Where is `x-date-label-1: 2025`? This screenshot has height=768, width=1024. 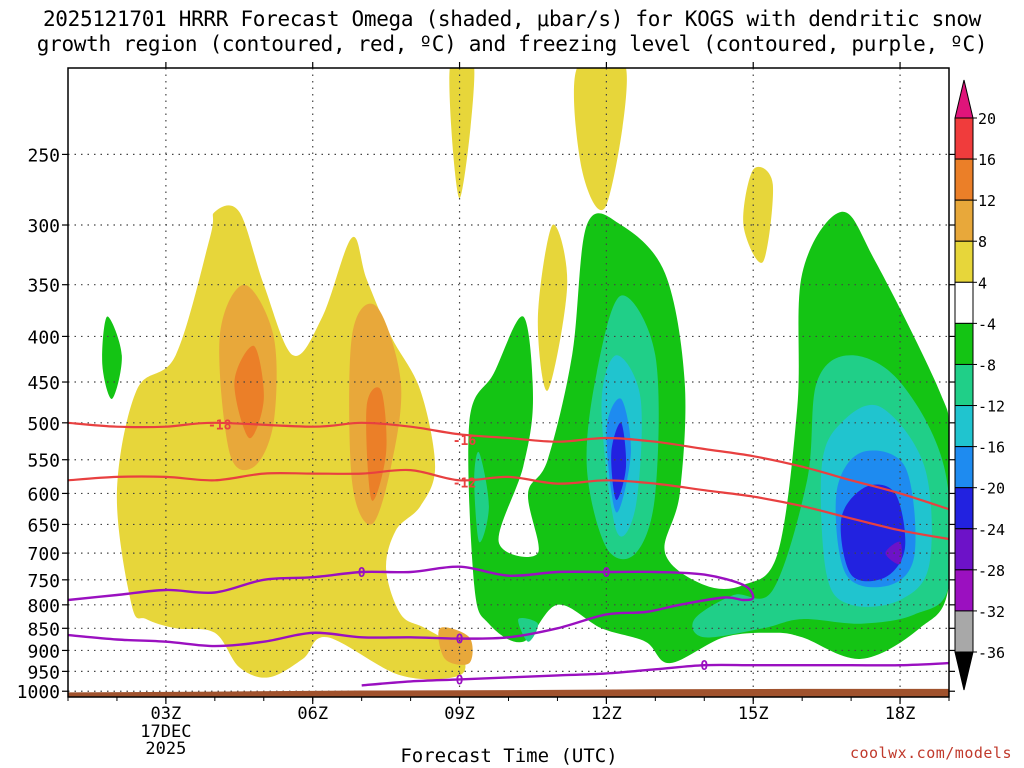
x-date-label-1: 2025 is located at coordinates (165, 749).